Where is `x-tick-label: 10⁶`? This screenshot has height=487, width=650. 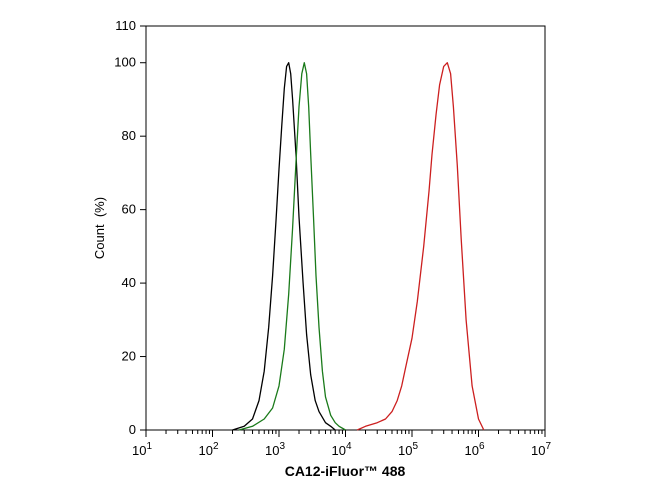
x-tick-label: 10⁶ is located at coordinates (474, 449).